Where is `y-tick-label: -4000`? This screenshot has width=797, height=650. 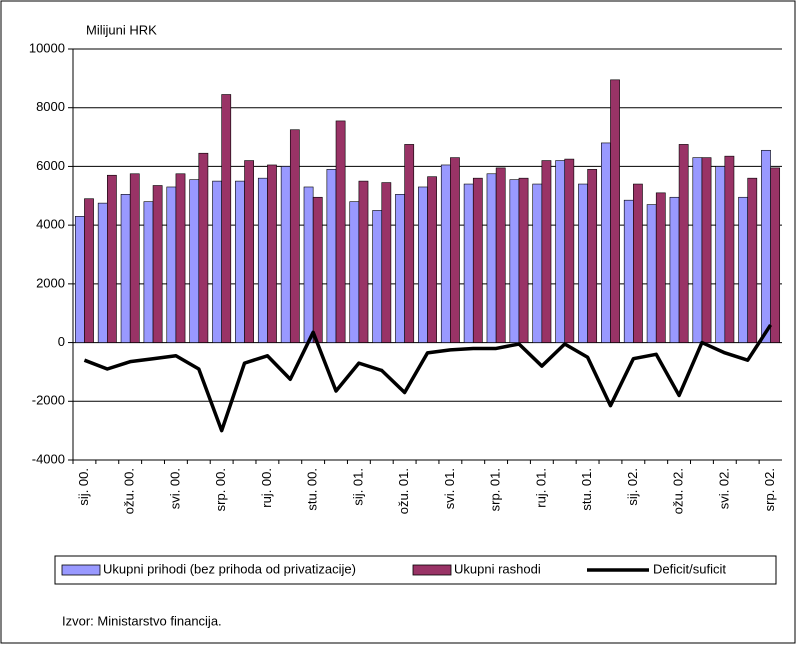
y-tick-label: -4000 is located at coordinates (48, 458).